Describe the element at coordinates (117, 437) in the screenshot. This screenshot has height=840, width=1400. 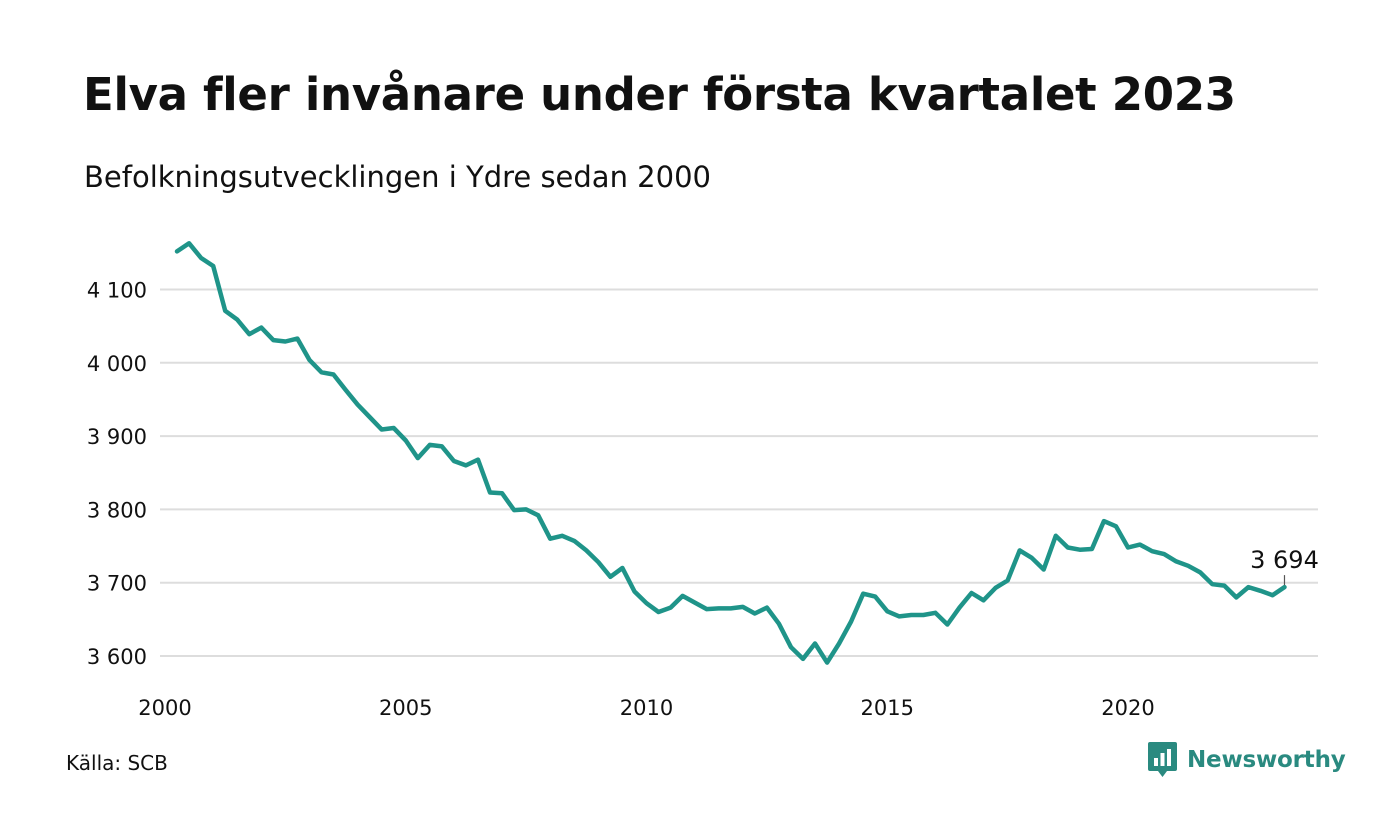
I see `y-tick-label: 3 900` at that location.